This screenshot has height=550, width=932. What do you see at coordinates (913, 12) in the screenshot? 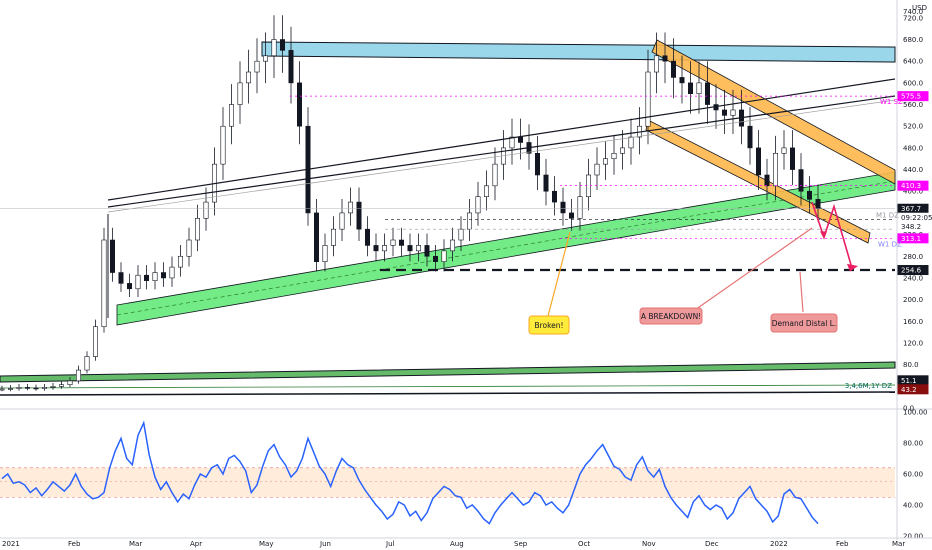
I see `y-top-tick-label: 740.0` at bounding box center [913, 12].